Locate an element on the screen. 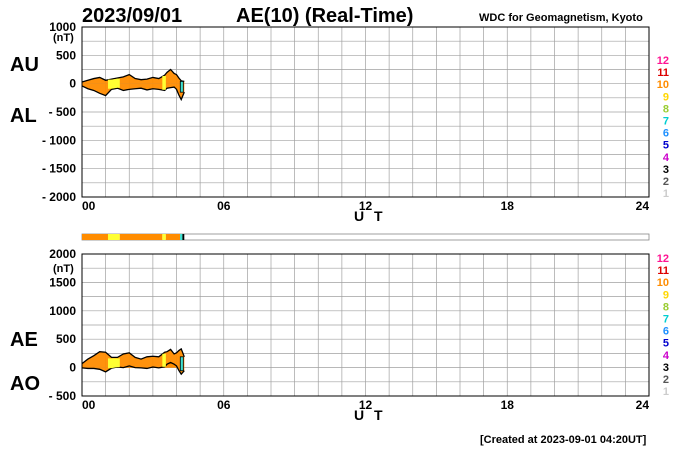  al-area is located at coordinates (133, 91).